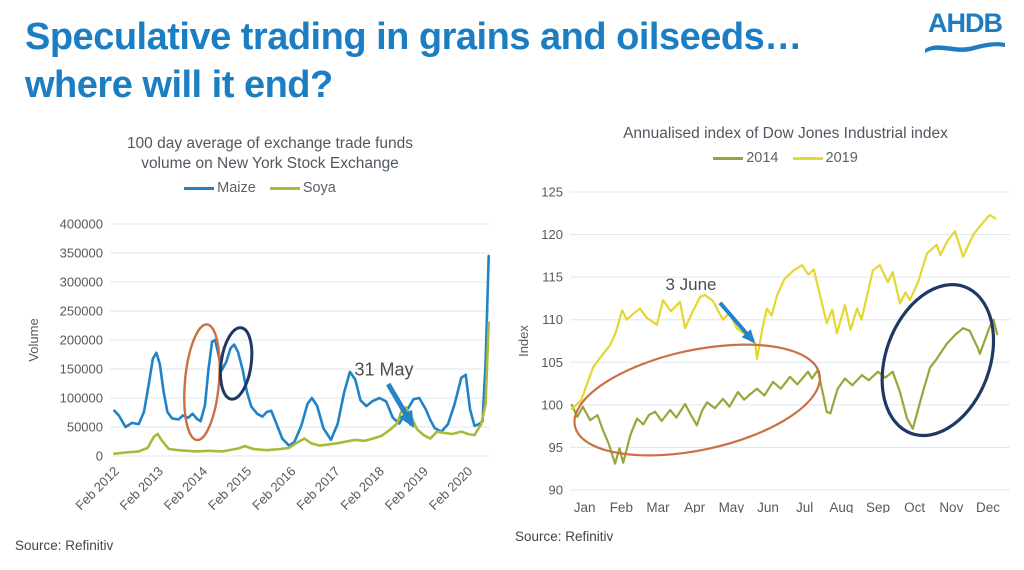 Image resolution: width=1024 pixels, height=570 pixels. I want to click on x-tick-label: Jun, so click(768, 506).